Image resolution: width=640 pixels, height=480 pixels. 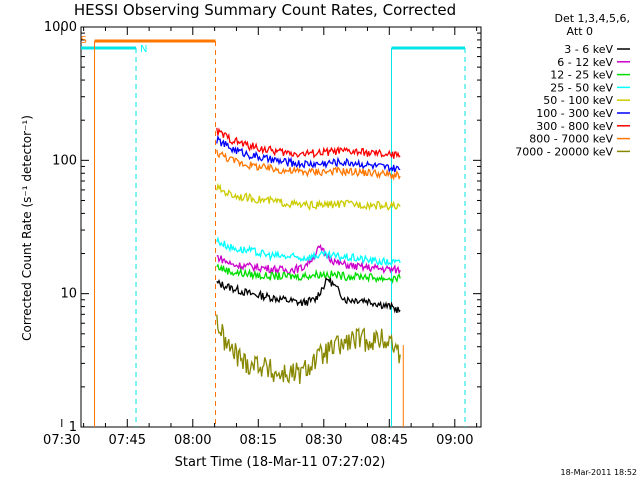 I want to click on x-tick-label: 07:30, so click(x=61, y=440).